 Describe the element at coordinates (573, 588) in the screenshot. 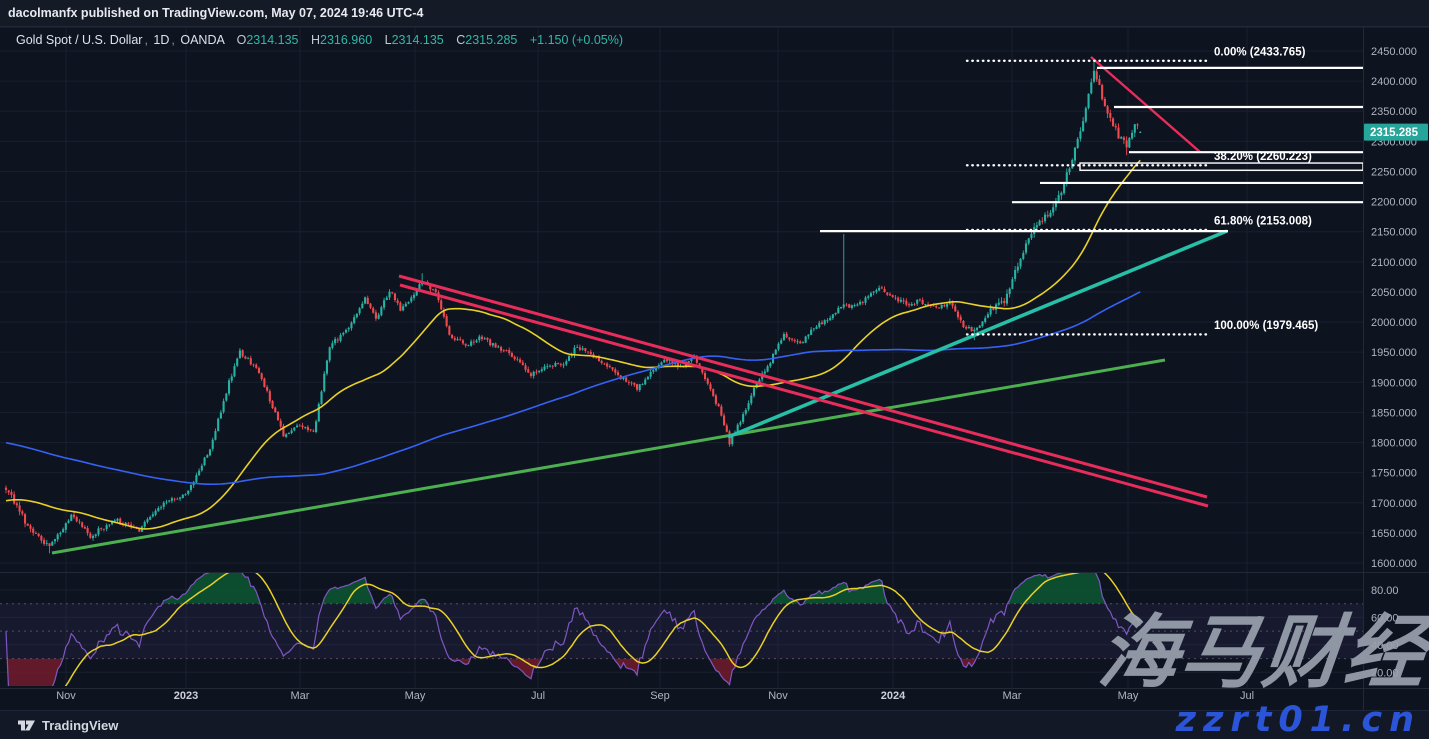

I see `rsi-overbought-fill` at that location.